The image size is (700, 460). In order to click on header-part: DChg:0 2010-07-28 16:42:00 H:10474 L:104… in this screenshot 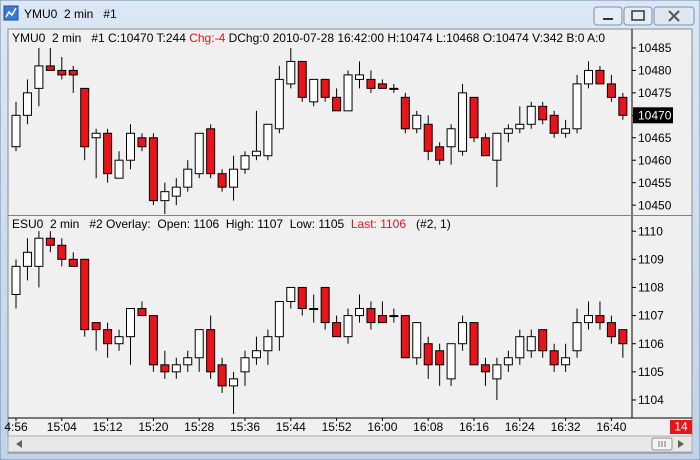, I will do `click(415, 38)`.